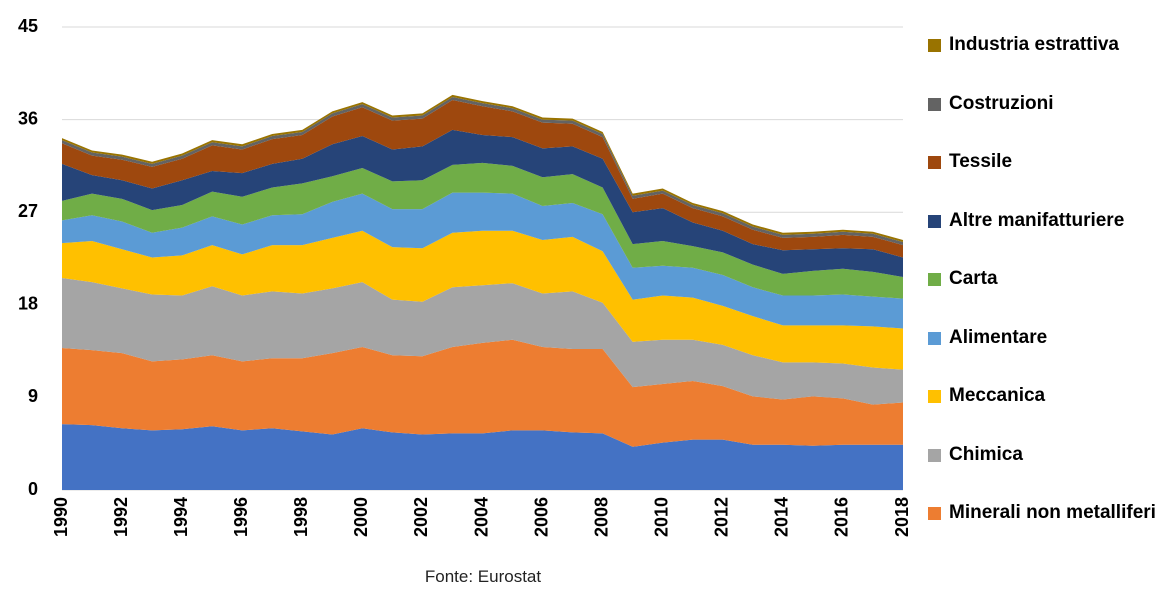  What do you see at coordinates (986, 454) in the screenshot?
I see `legend-label: Chimica` at bounding box center [986, 454].